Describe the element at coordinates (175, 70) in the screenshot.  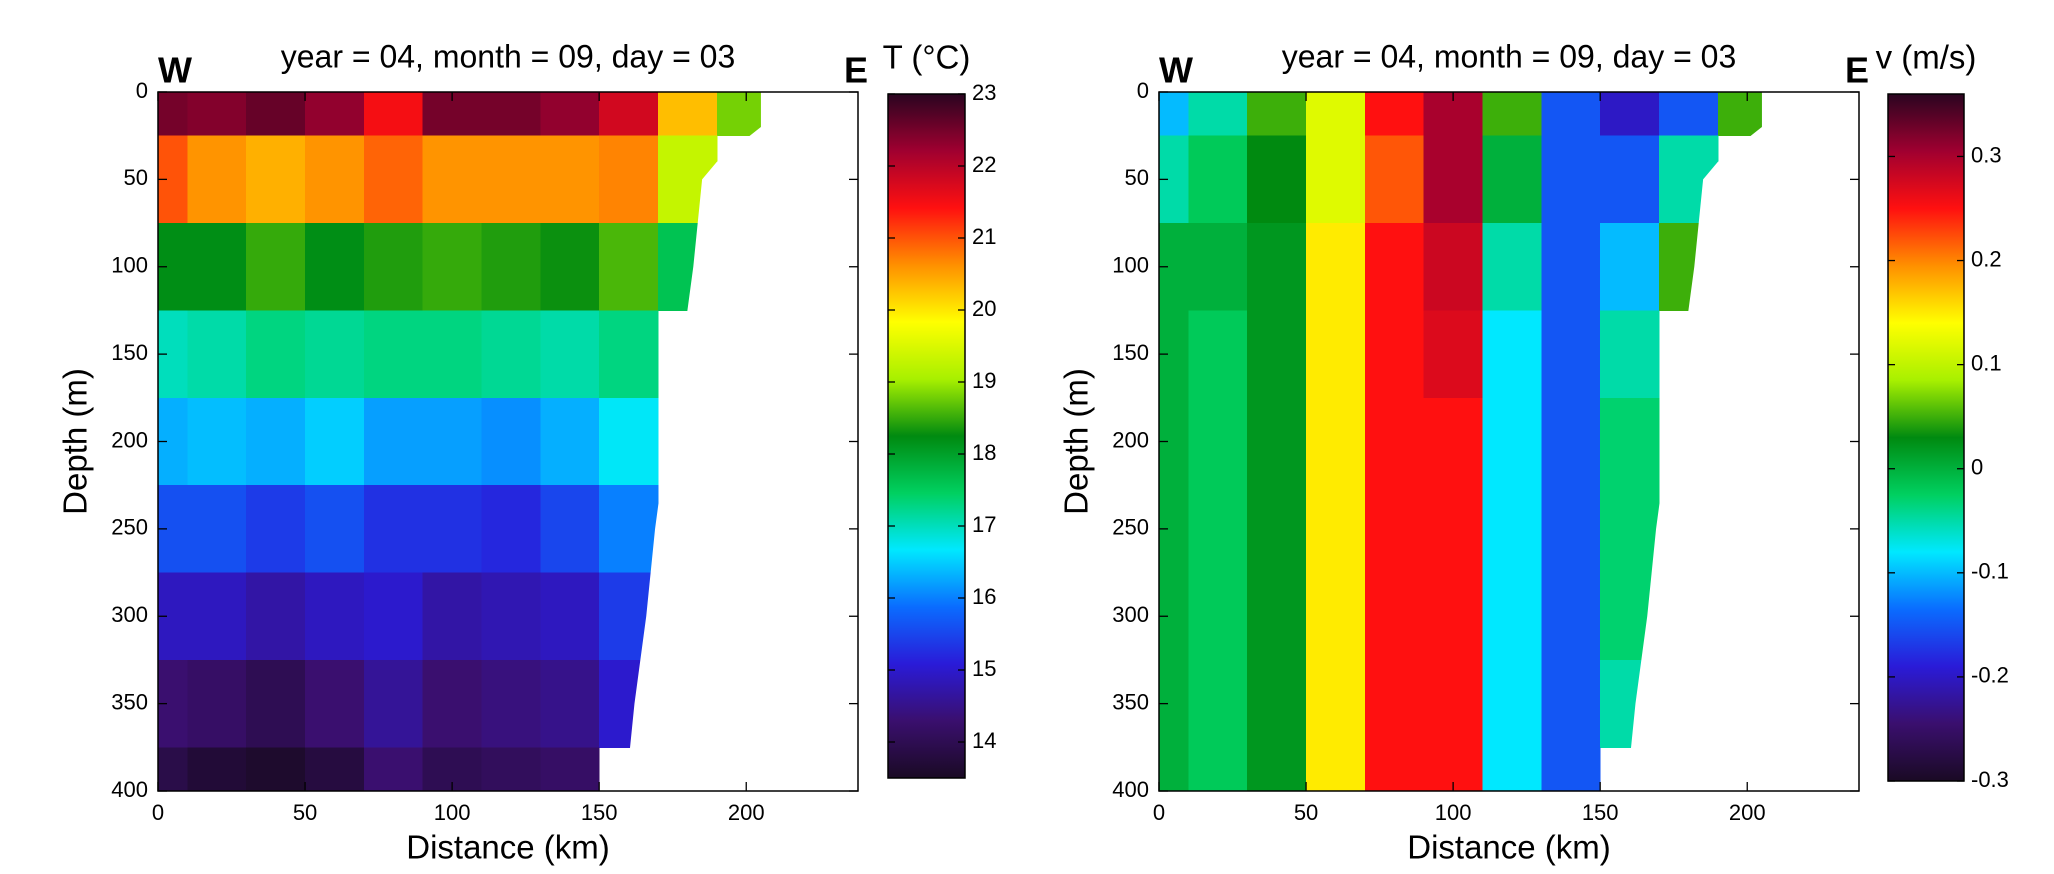
I see `west-label: W` at that location.